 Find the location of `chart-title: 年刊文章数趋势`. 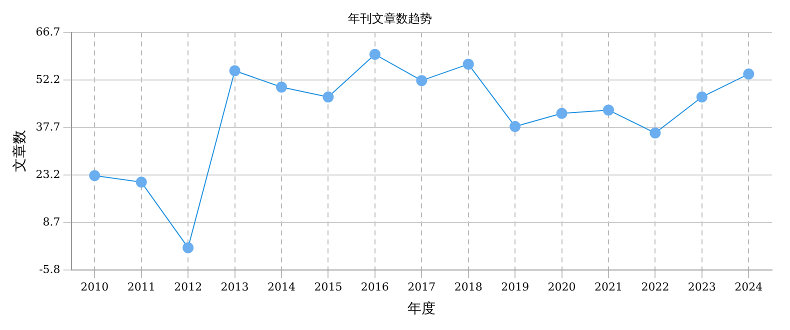

chart-title: 年刊文章数趋势 is located at coordinates (390, 18).